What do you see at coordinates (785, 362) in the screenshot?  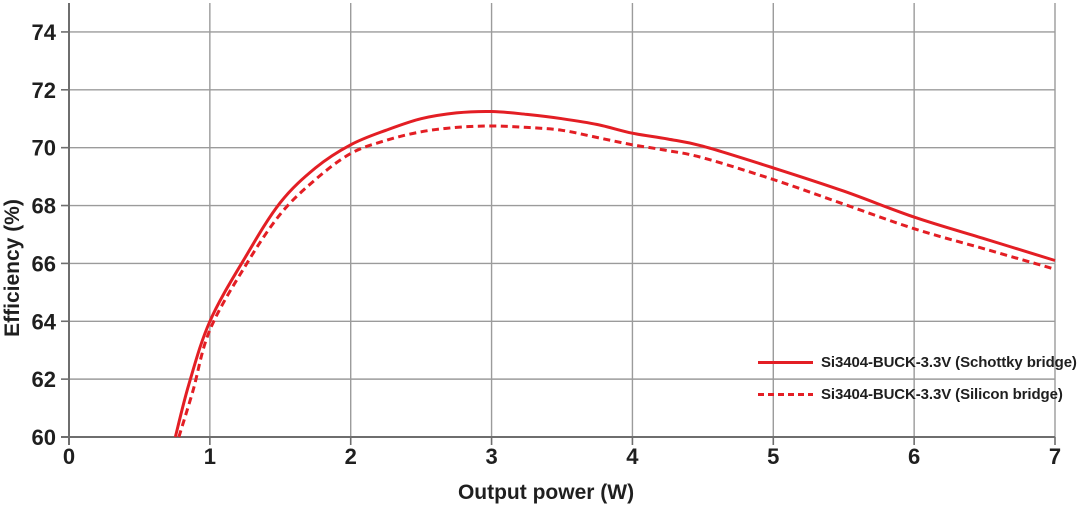 I see `solid-line-icon` at bounding box center [785, 362].